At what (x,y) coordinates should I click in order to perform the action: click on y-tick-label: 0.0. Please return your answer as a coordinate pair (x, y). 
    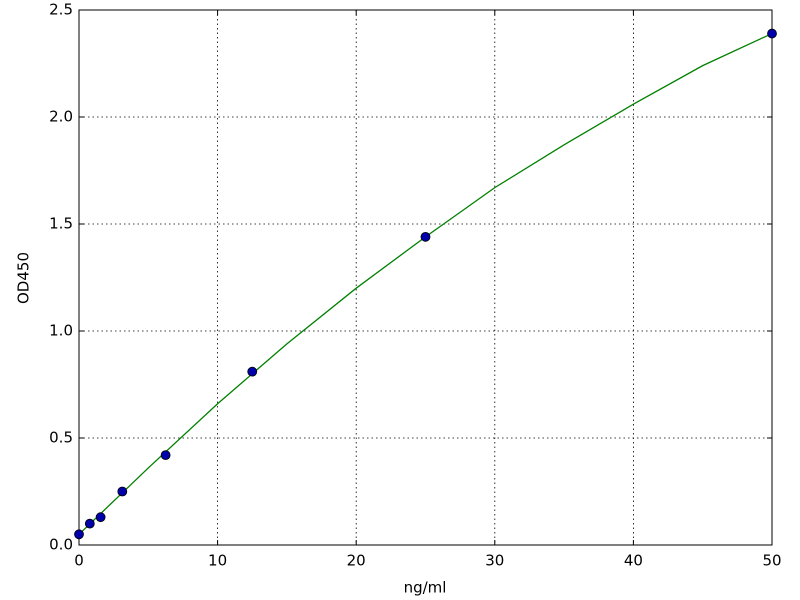
    Looking at the image, I should click on (61, 545).